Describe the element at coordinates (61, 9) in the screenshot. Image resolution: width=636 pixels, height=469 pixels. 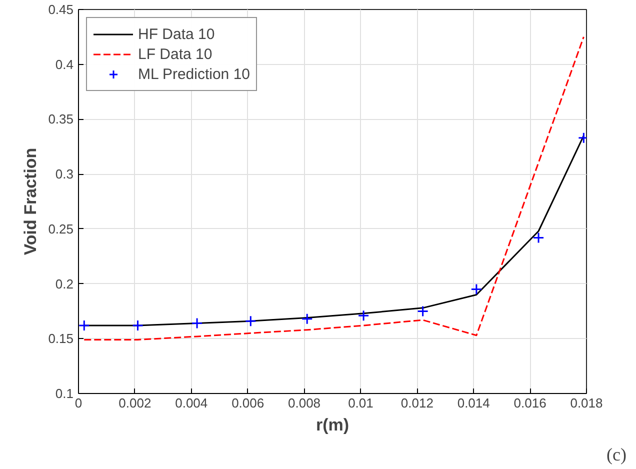
I see `y-tick-label: 0.45` at that location.